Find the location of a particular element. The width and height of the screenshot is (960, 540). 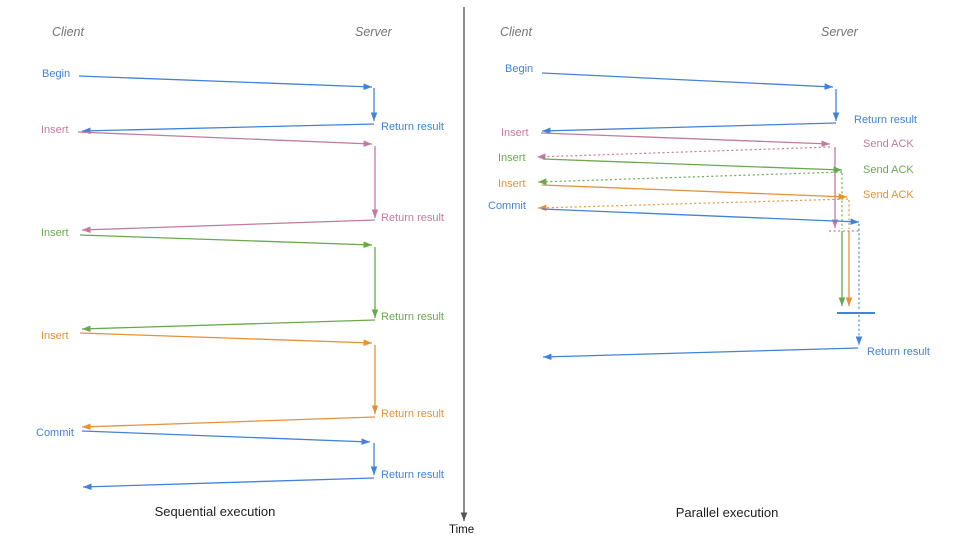

time-axis-label: Time is located at coordinates (462, 530).